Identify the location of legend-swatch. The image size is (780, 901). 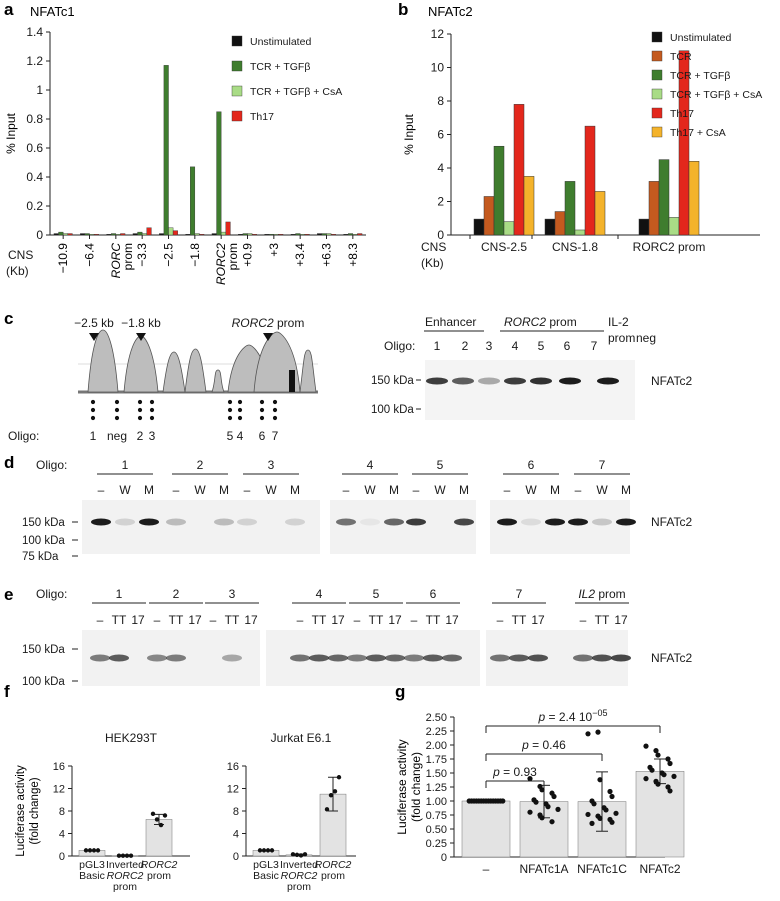
(657, 132).